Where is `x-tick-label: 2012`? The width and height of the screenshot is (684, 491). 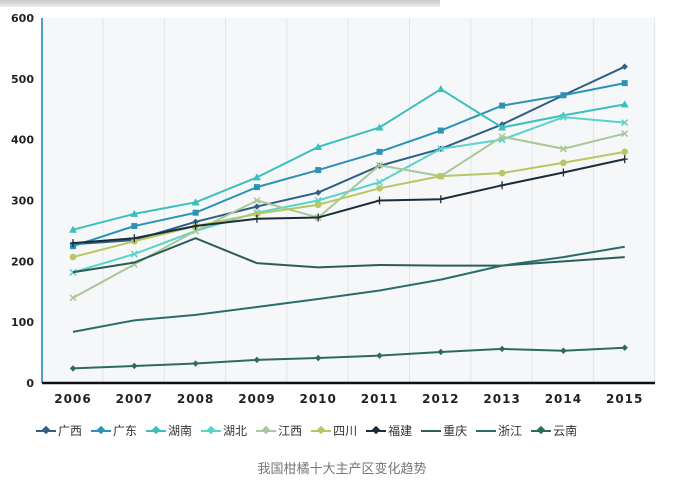
x-tick-label: 2012 is located at coordinates (440, 399).